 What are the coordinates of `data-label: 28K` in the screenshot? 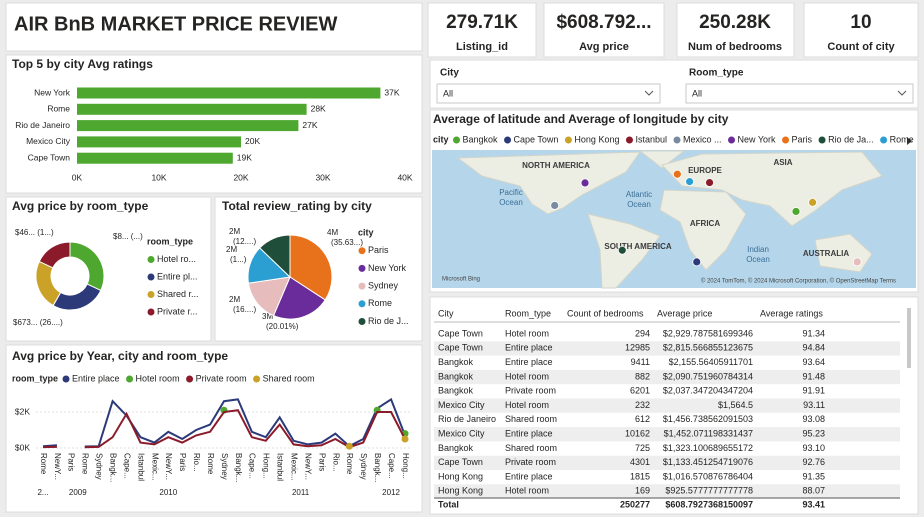 It's located at (318, 109).